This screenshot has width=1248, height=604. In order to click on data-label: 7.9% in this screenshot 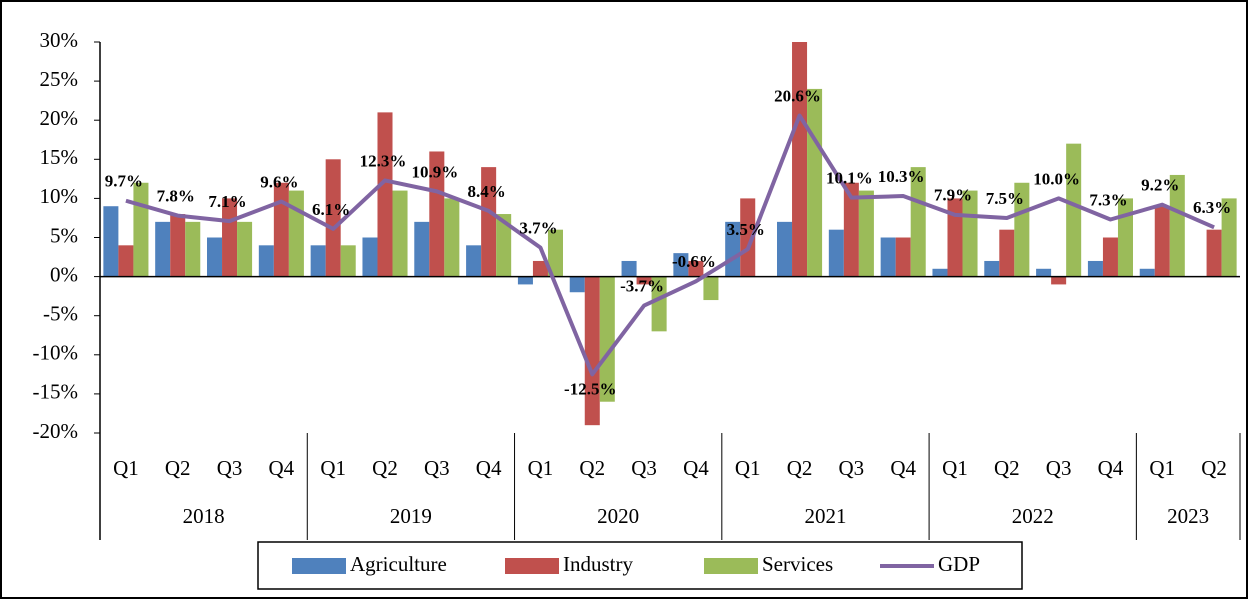, I will do `click(953, 195)`.